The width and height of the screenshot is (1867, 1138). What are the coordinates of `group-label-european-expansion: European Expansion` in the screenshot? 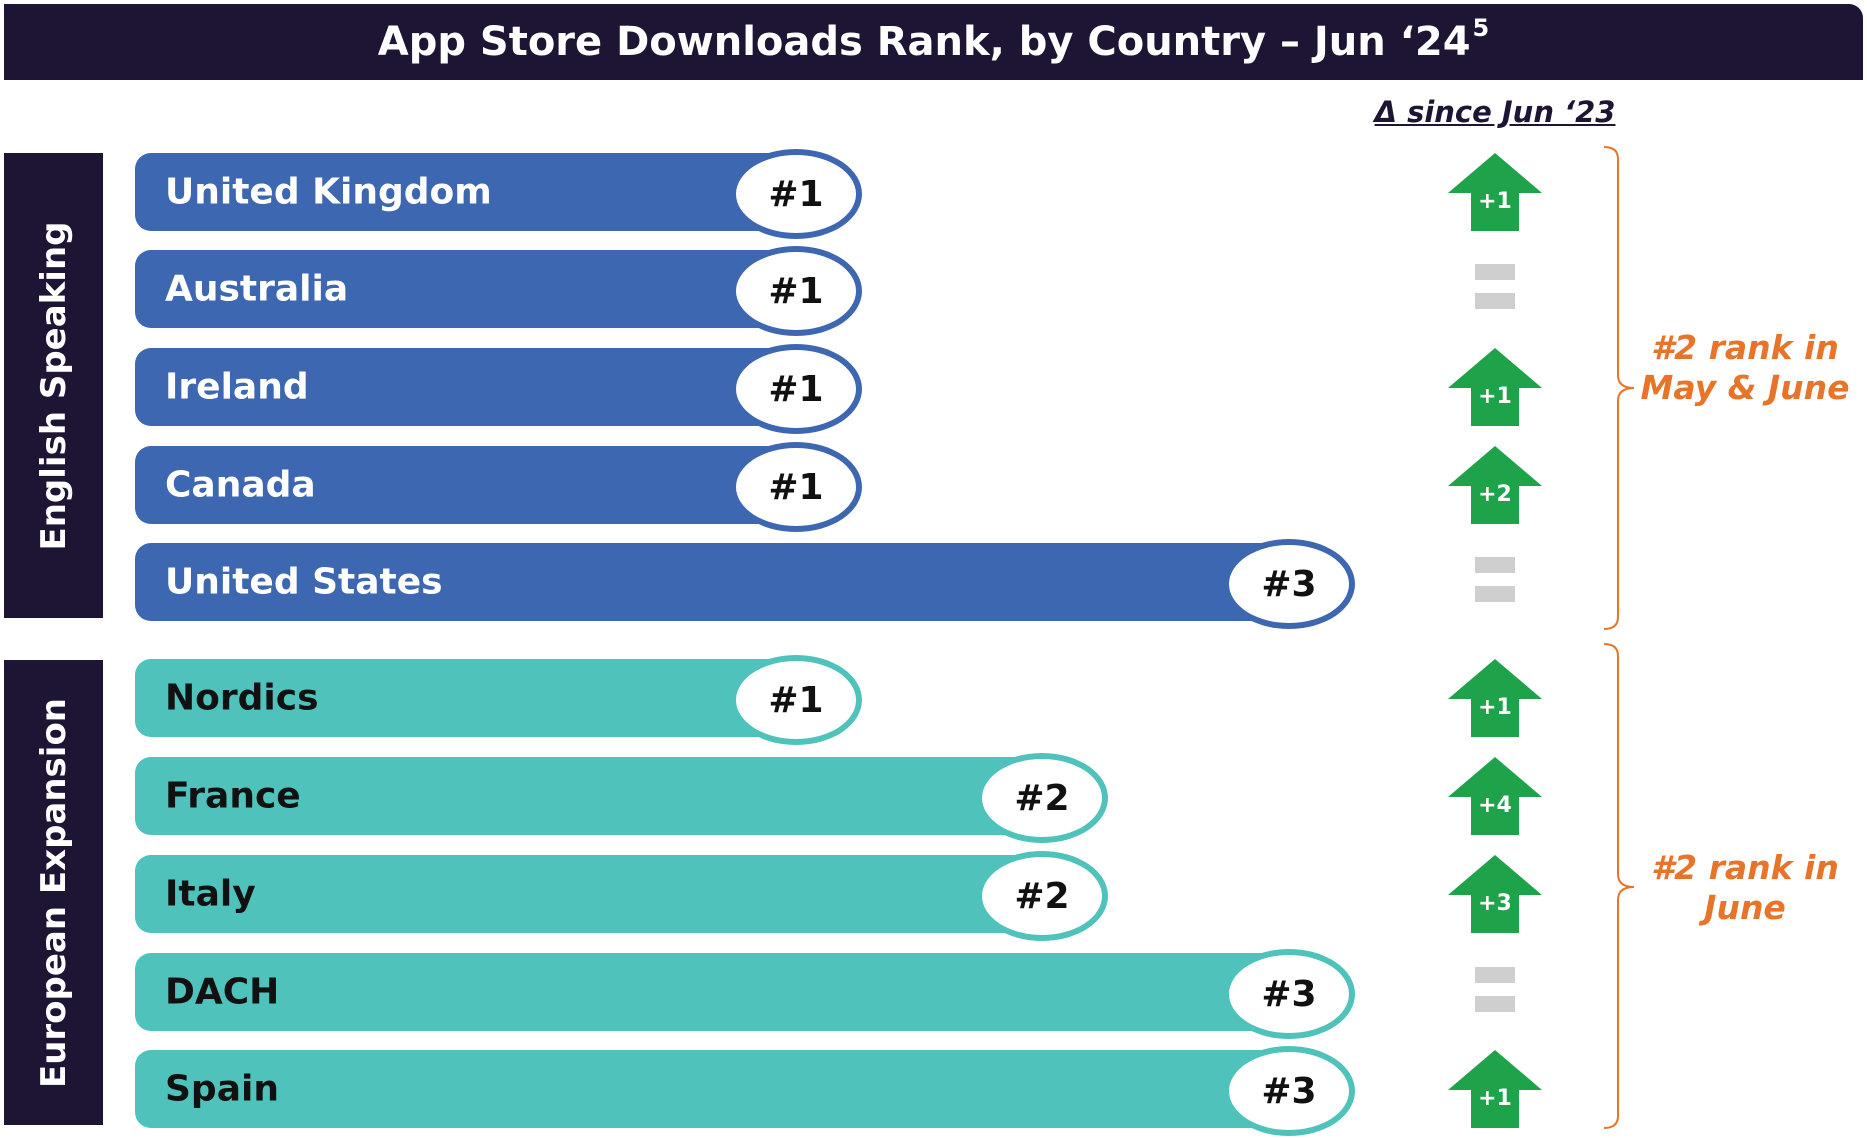 It's located at (53, 892).